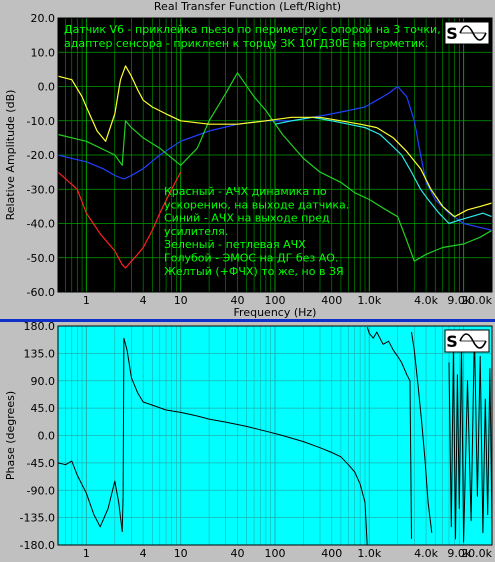  What do you see at coordinates (41, 463) in the screenshot?
I see `y-tick-label: -45.0` at bounding box center [41, 463].